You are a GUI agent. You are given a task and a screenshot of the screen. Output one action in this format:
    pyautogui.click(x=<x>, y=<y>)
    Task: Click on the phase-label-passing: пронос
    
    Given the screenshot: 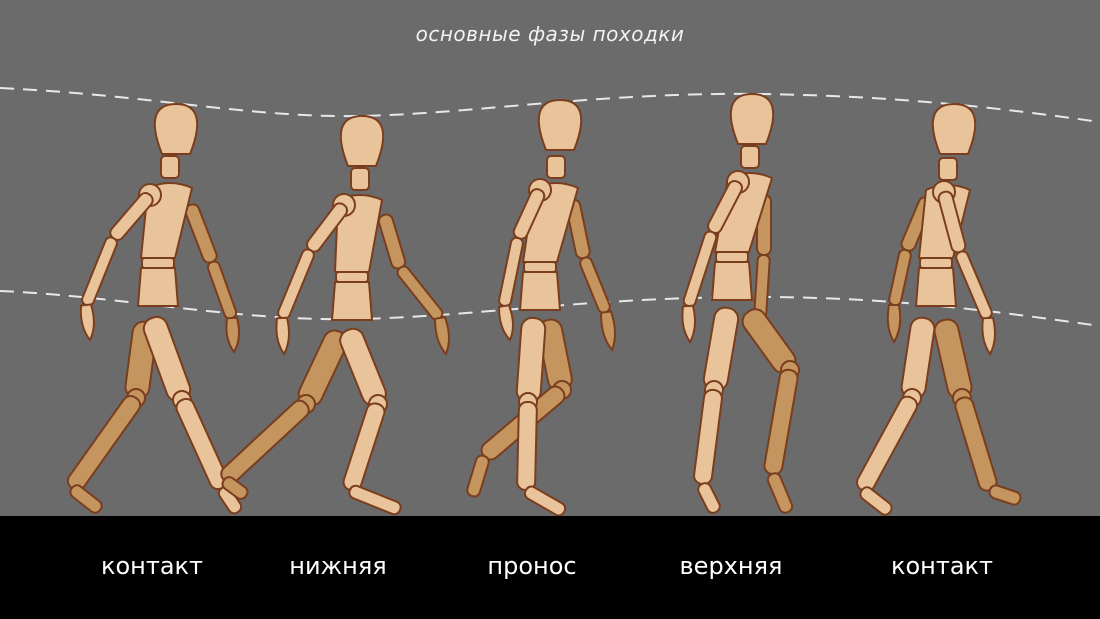 What is the action you would take?
    pyautogui.click(x=532, y=566)
    